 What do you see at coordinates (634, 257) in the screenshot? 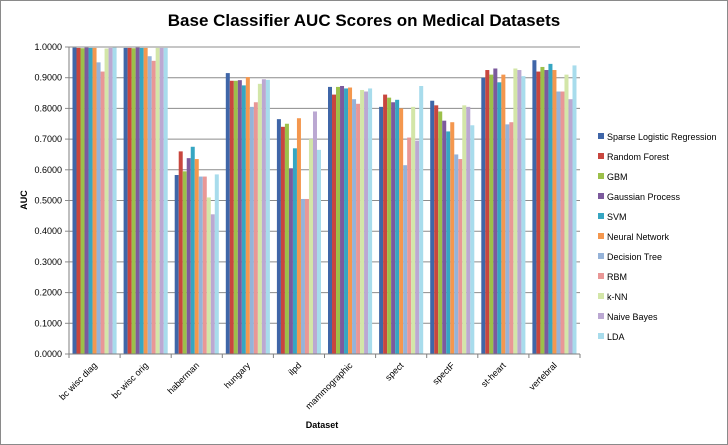
I see `legend-label: Decision Tree` at bounding box center [634, 257].